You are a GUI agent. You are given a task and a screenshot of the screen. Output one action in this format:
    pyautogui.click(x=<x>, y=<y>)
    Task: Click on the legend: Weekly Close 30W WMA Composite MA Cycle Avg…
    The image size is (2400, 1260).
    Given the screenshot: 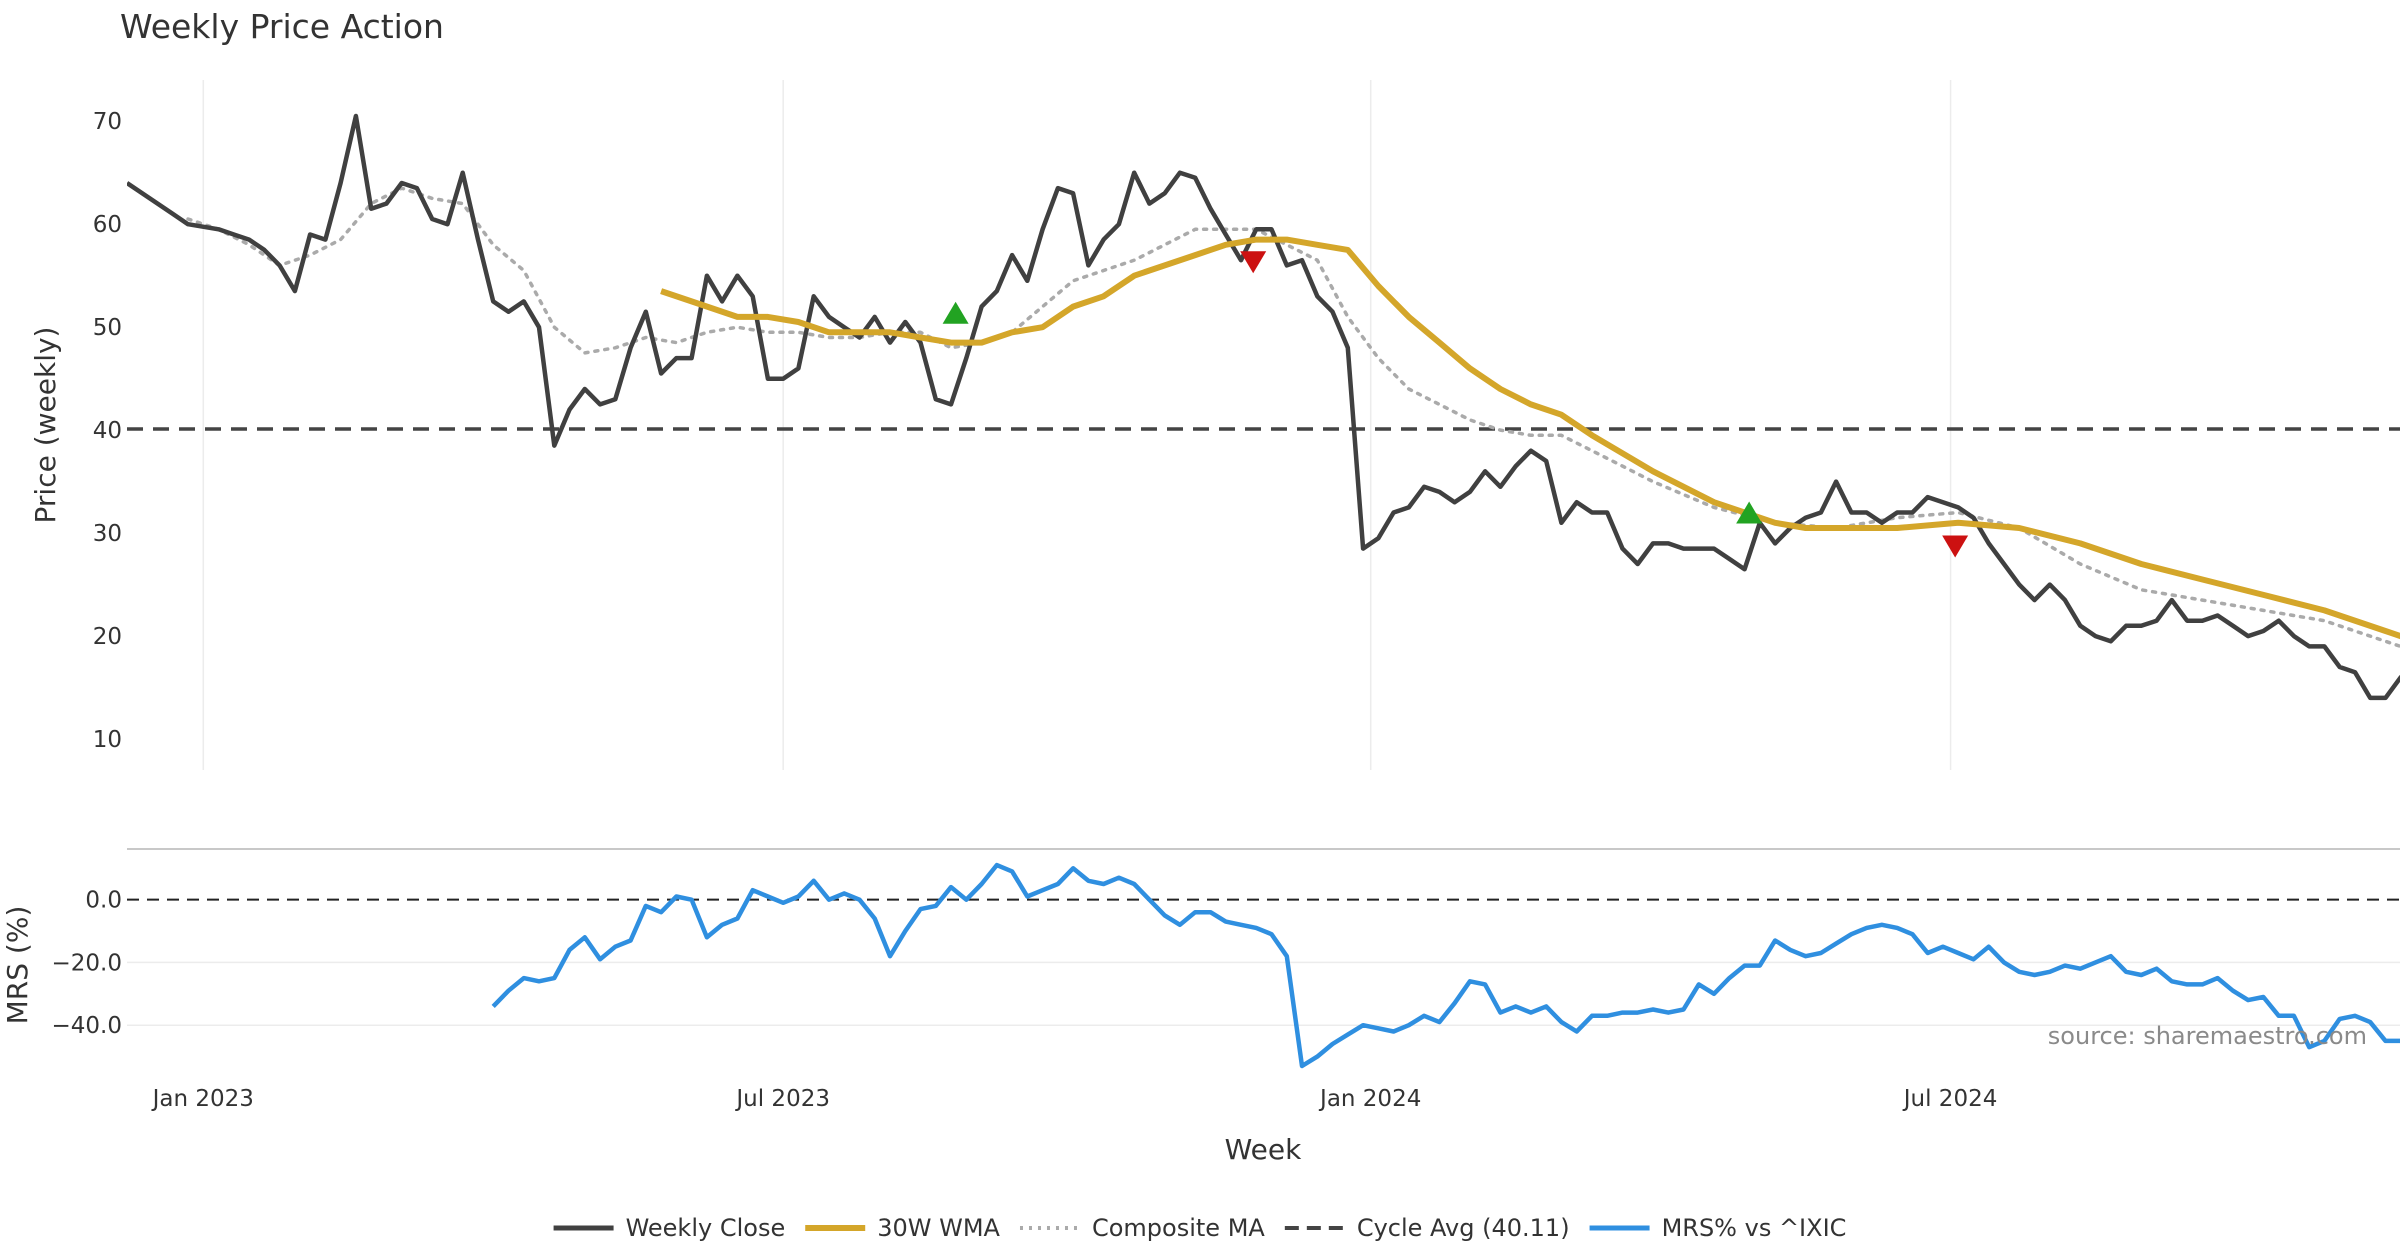 What is the action you would take?
    pyautogui.click(x=1200, y=1228)
    